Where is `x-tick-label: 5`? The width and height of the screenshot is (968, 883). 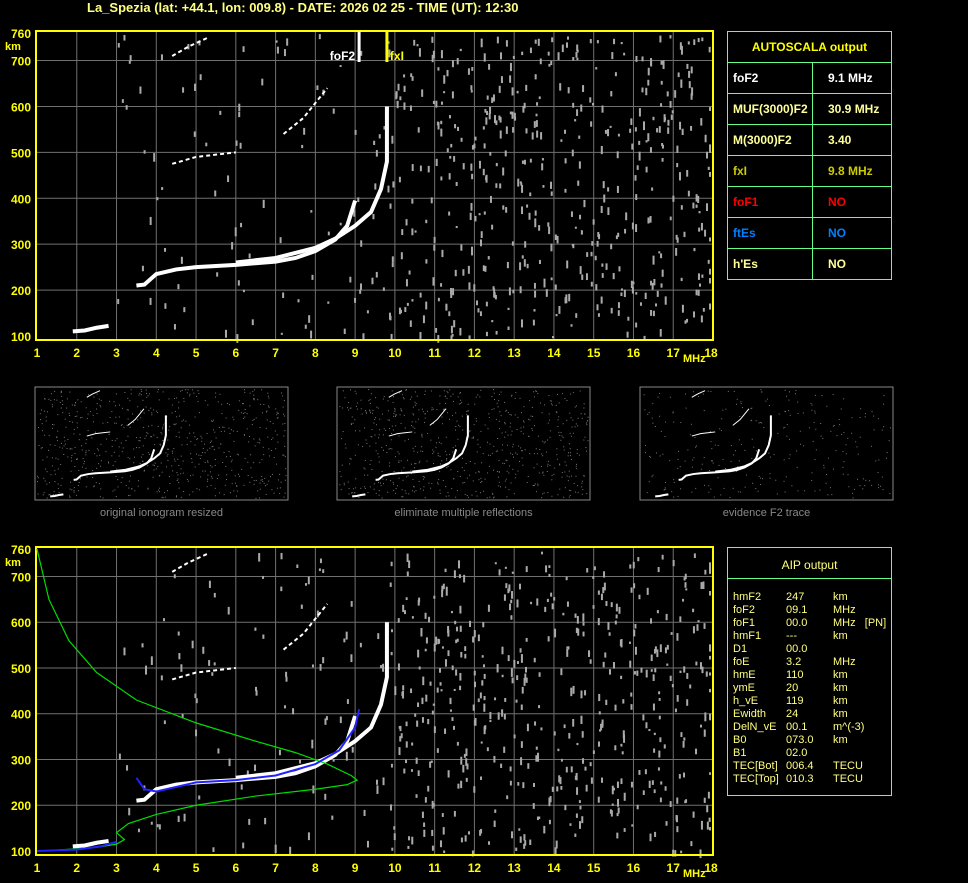
x-tick-label: 5 is located at coordinates (196, 868).